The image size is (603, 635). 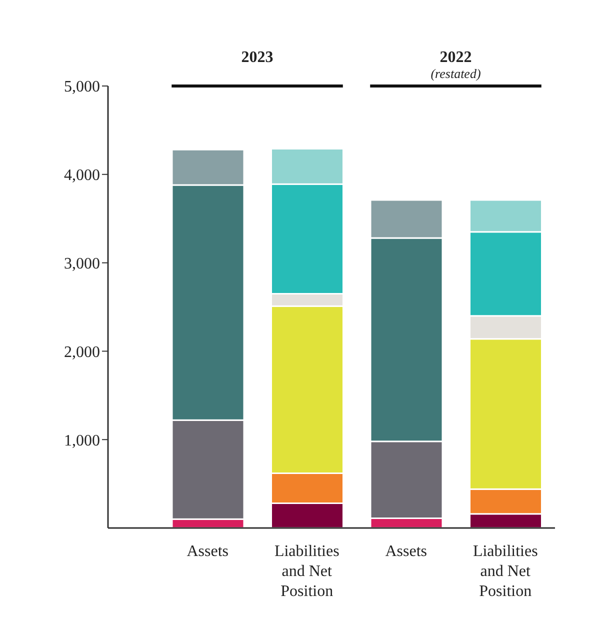 I want to click on text: 2023, so click(x=257, y=57).